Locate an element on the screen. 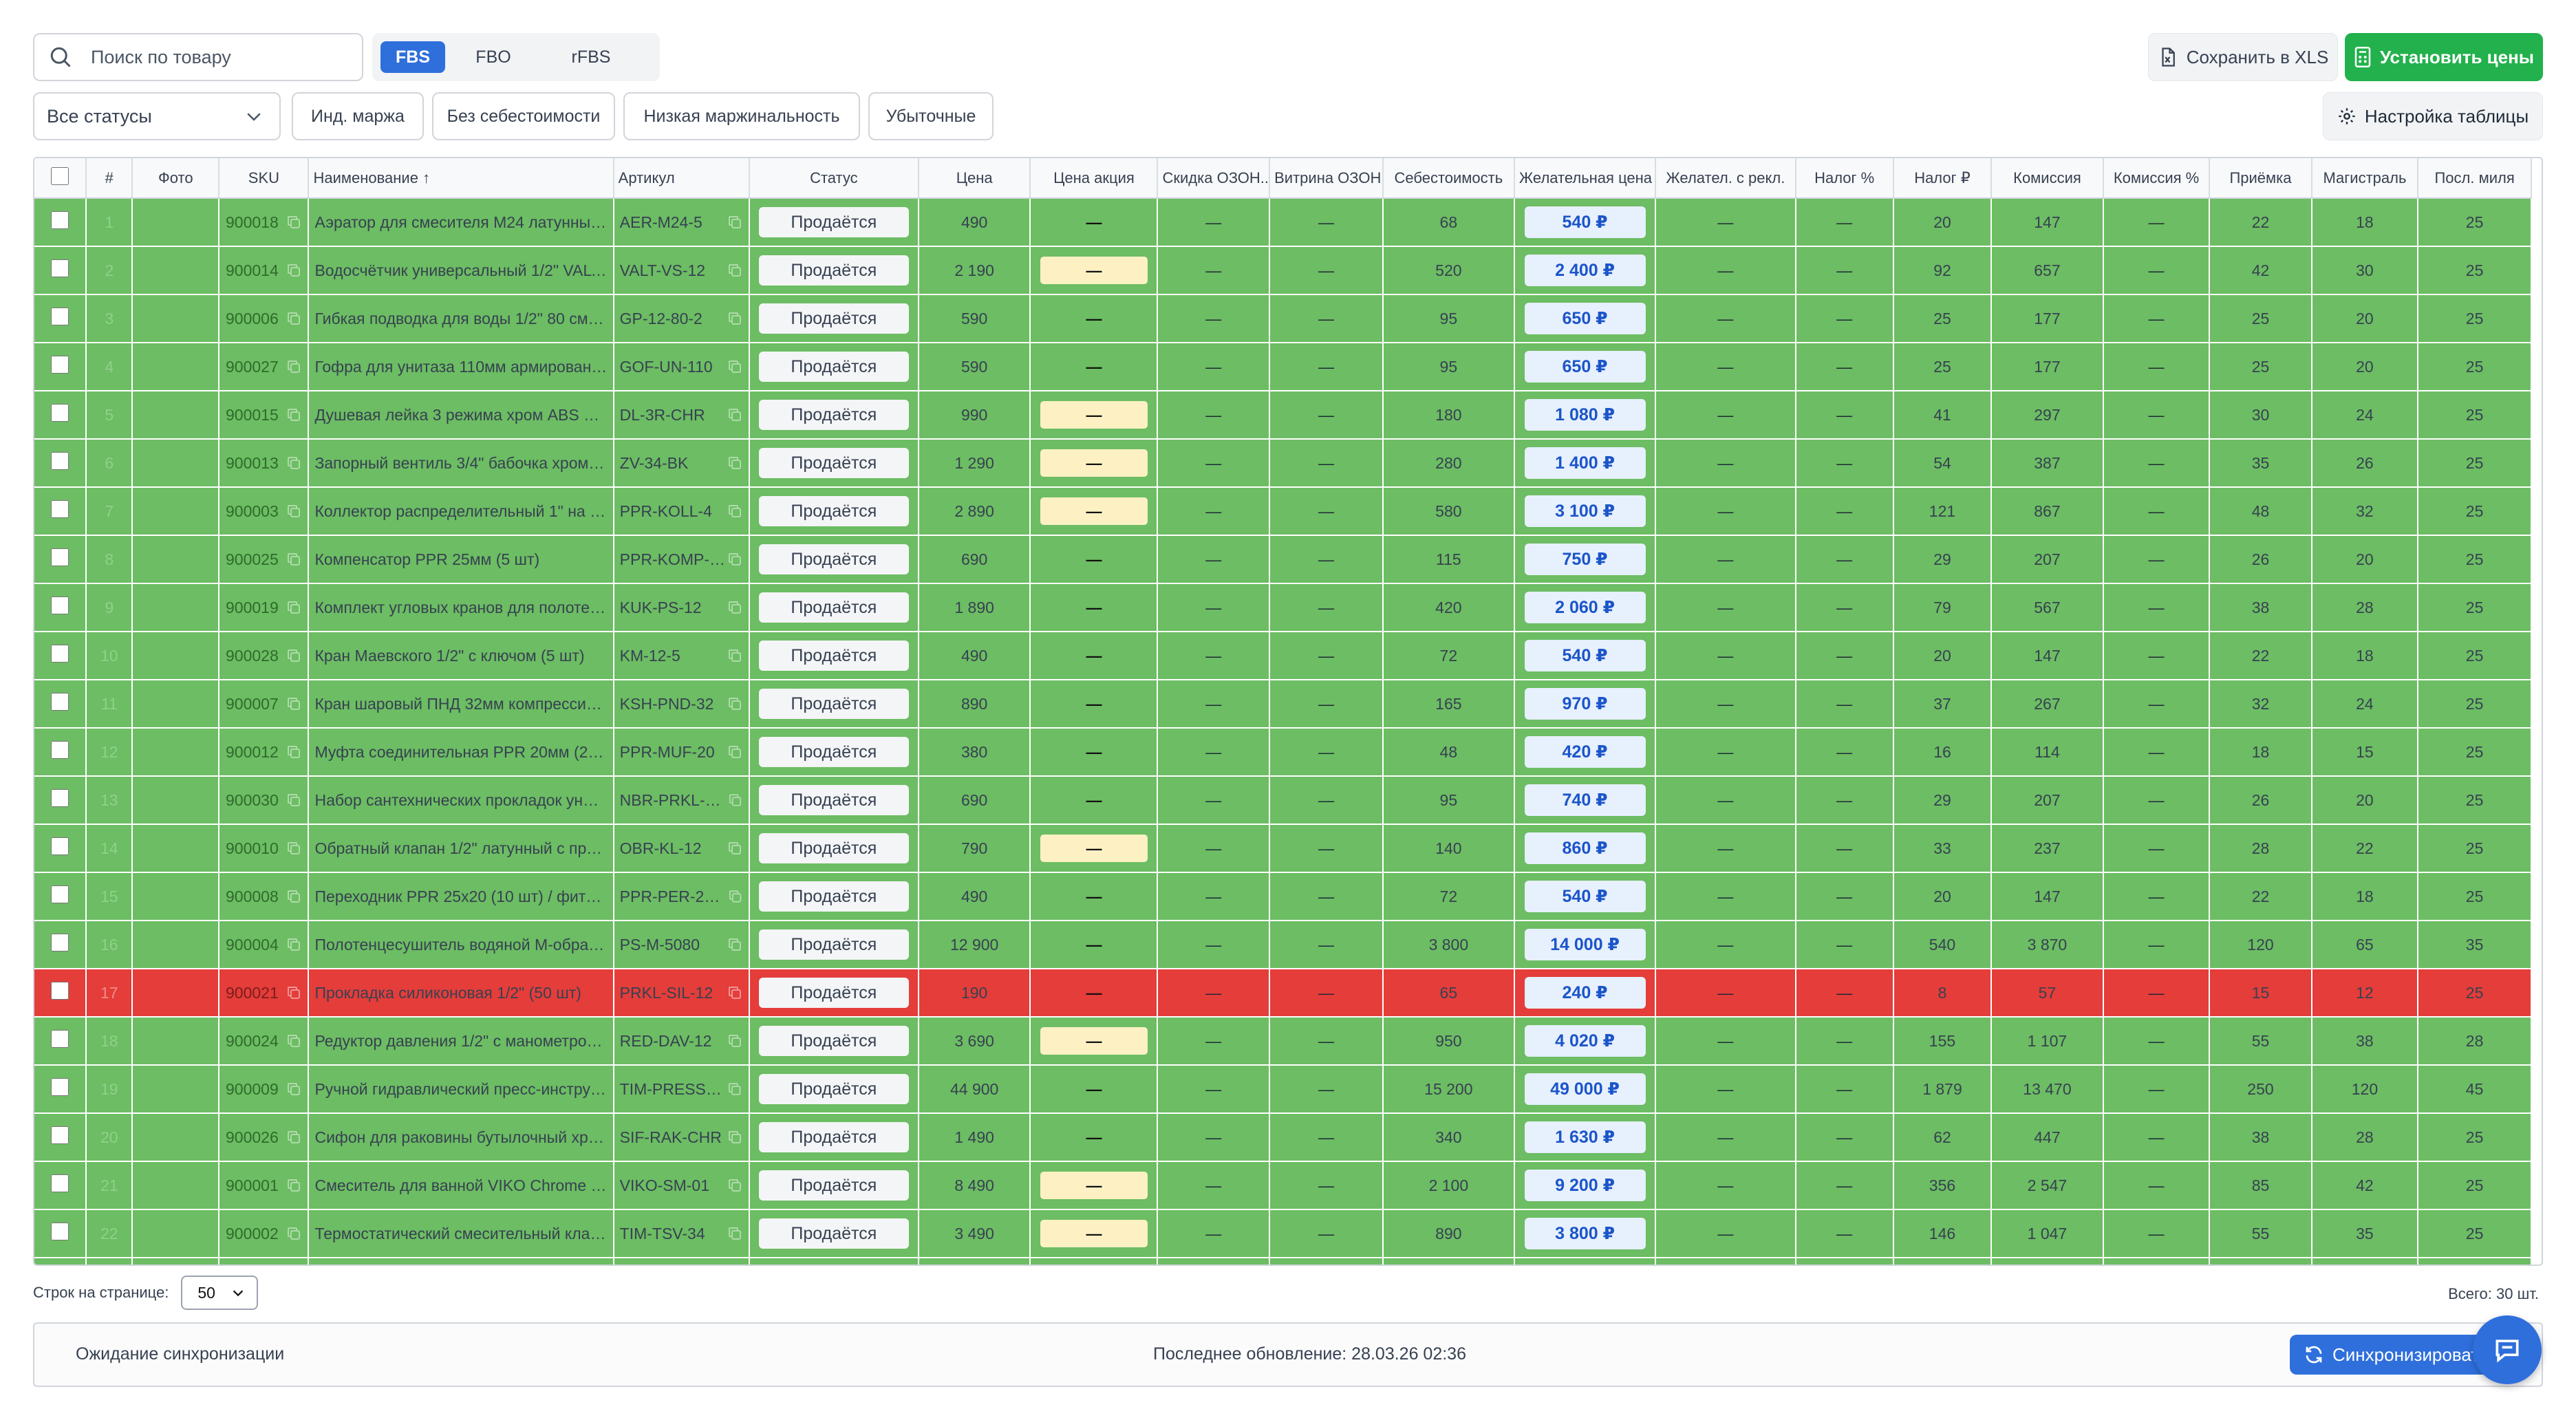  search-input is located at coordinates (221, 57).